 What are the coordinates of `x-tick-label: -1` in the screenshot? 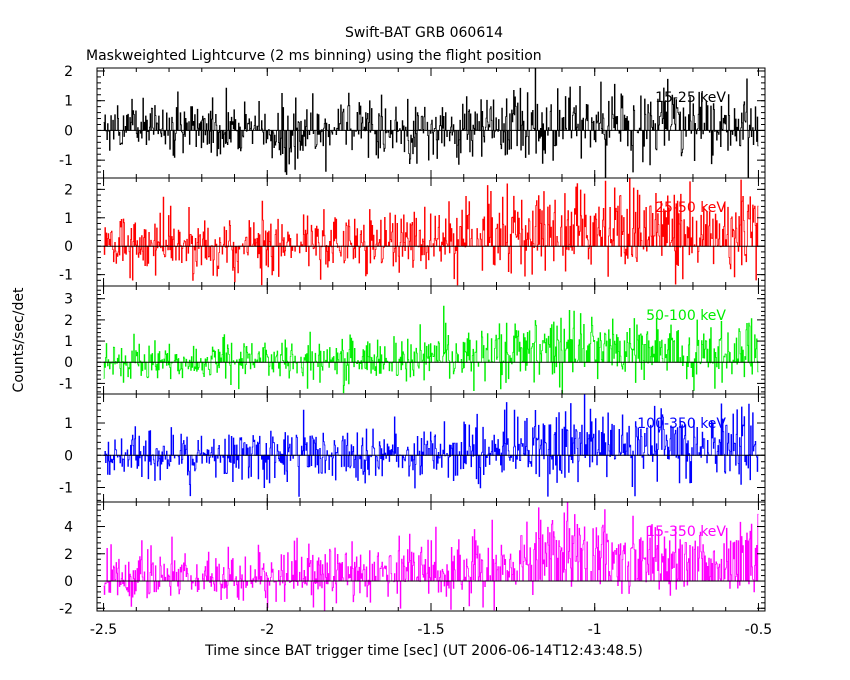 It's located at (595, 630).